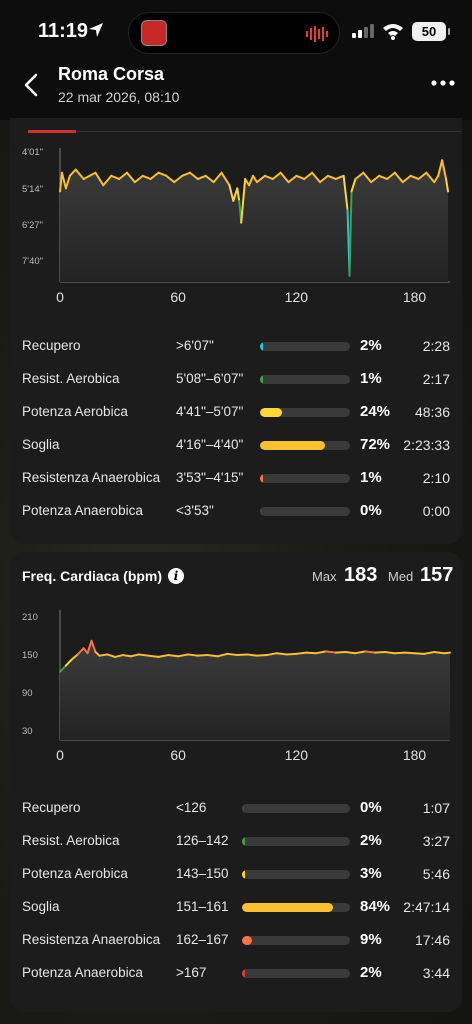  Describe the element at coordinates (375, 444) in the screenshot. I see `zone-percent: 72%` at that location.